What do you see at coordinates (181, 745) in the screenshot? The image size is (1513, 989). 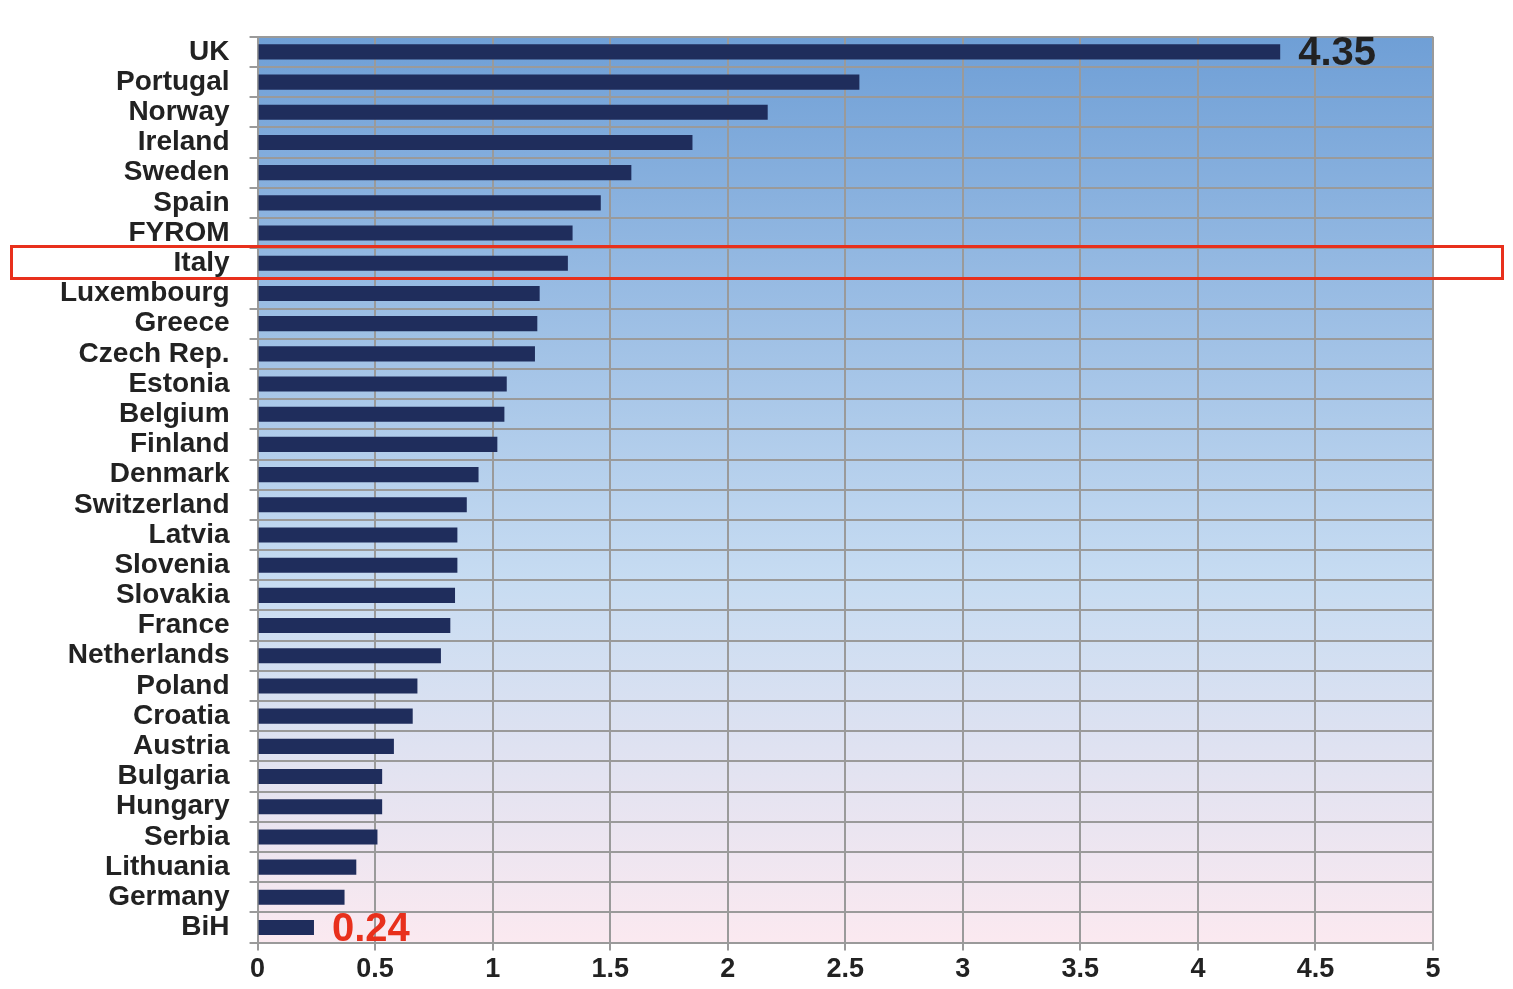 I see `y-tick-label: Austria` at bounding box center [181, 745].